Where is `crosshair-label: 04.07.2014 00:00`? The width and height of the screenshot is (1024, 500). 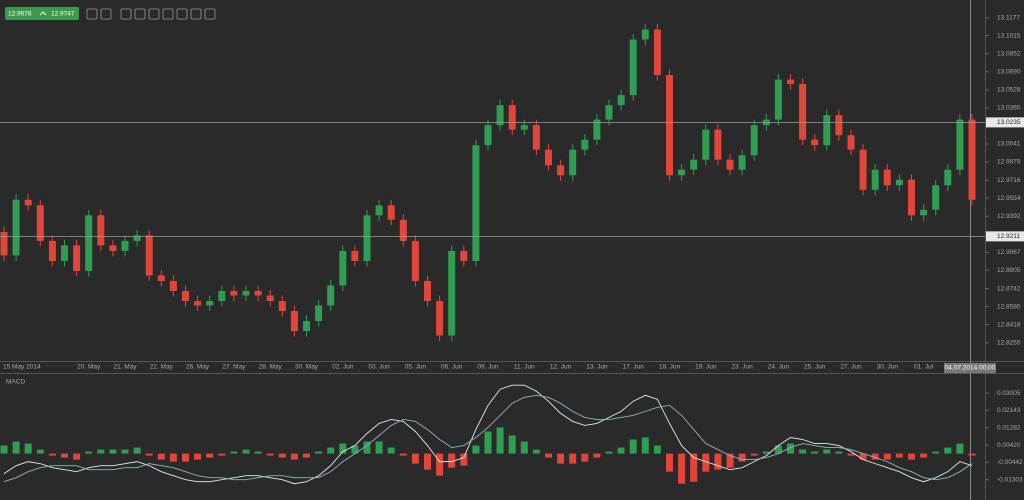 crosshair-label: 04.07.2014 00:00 is located at coordinates (970, 368).